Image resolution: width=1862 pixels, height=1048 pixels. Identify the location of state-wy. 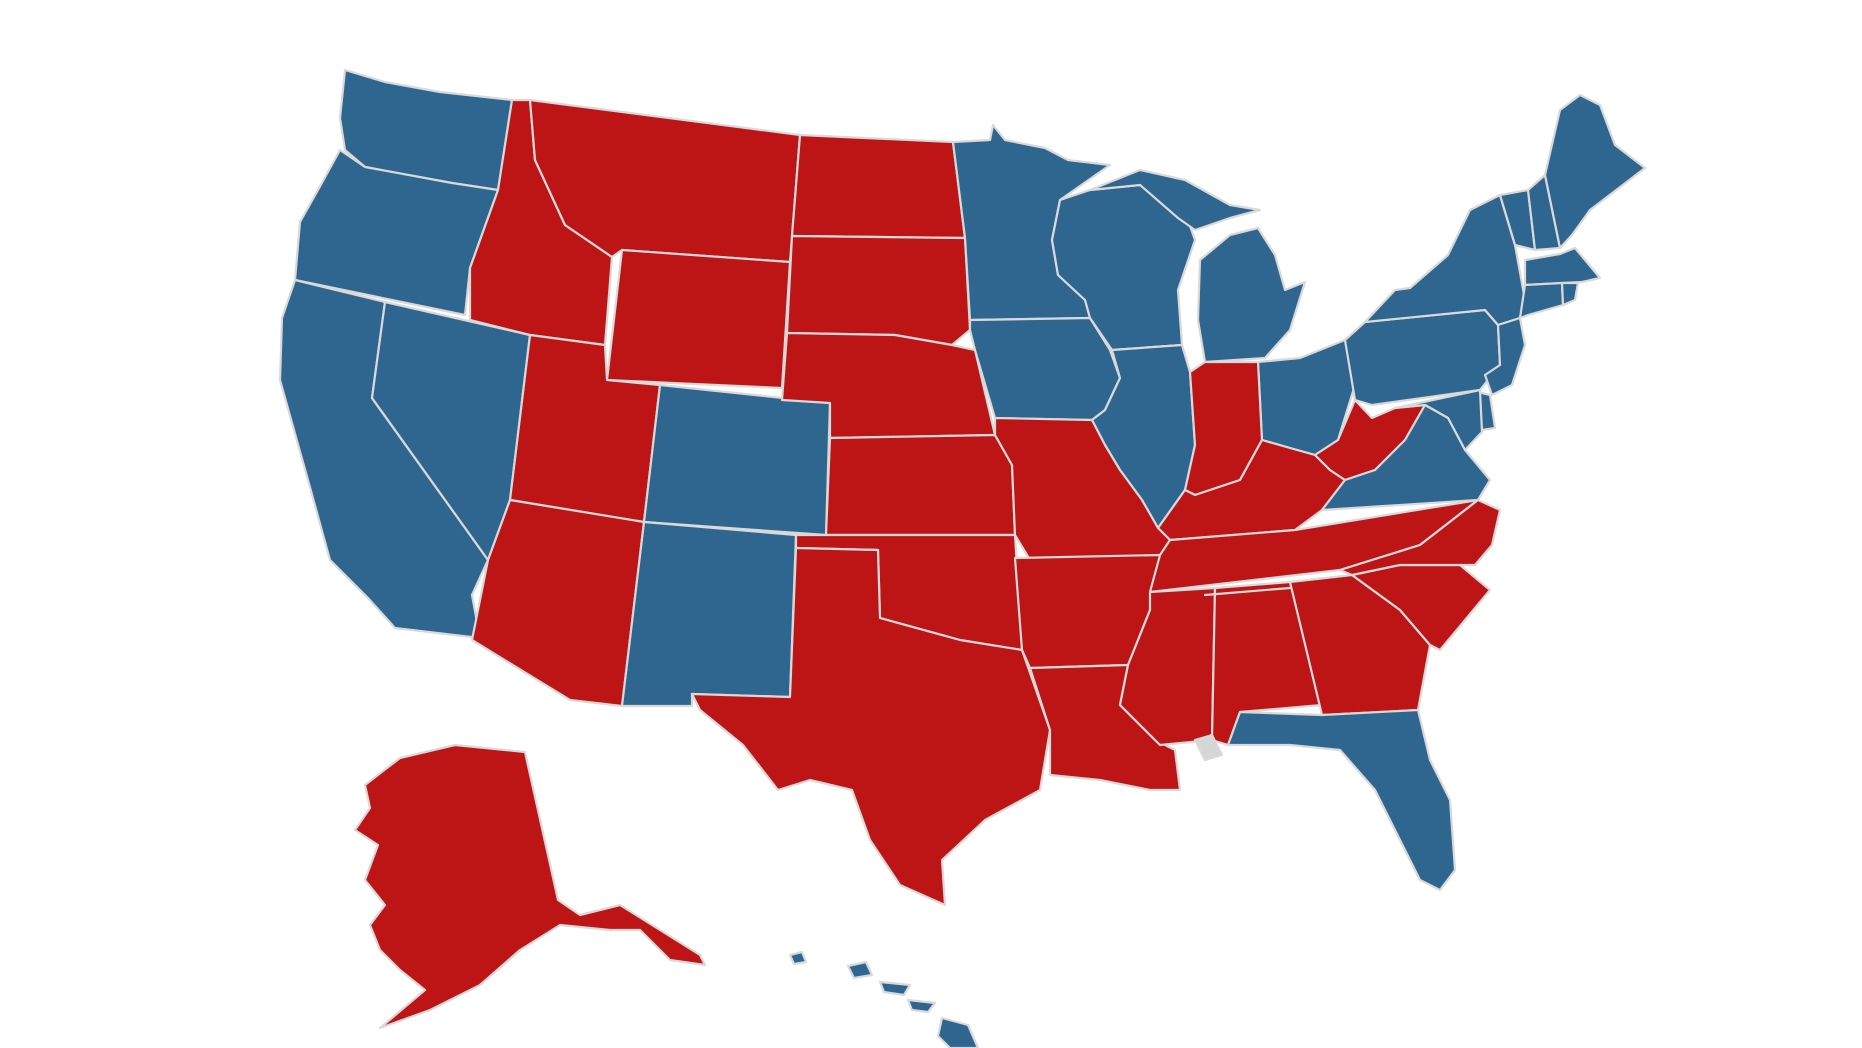
(698, 319).